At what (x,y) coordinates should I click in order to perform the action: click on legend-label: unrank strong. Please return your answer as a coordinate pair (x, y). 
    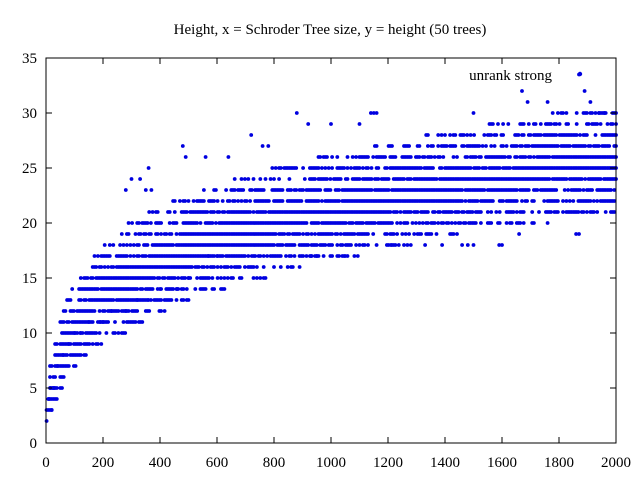
    Looking at the image, I should click on (510, 76).